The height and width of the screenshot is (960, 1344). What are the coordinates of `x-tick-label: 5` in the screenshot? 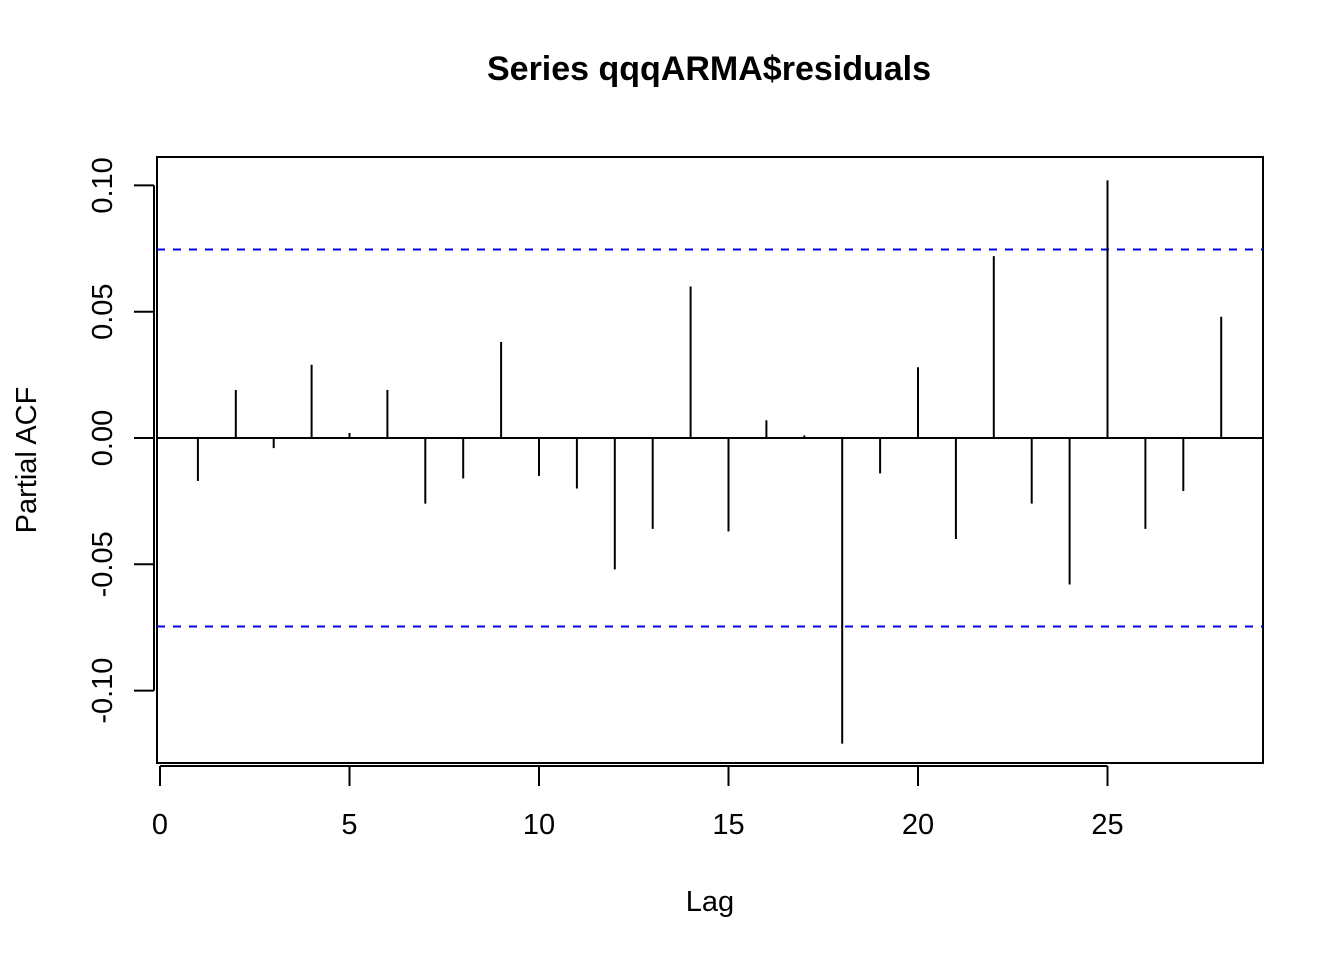 It's located at (349, 825).